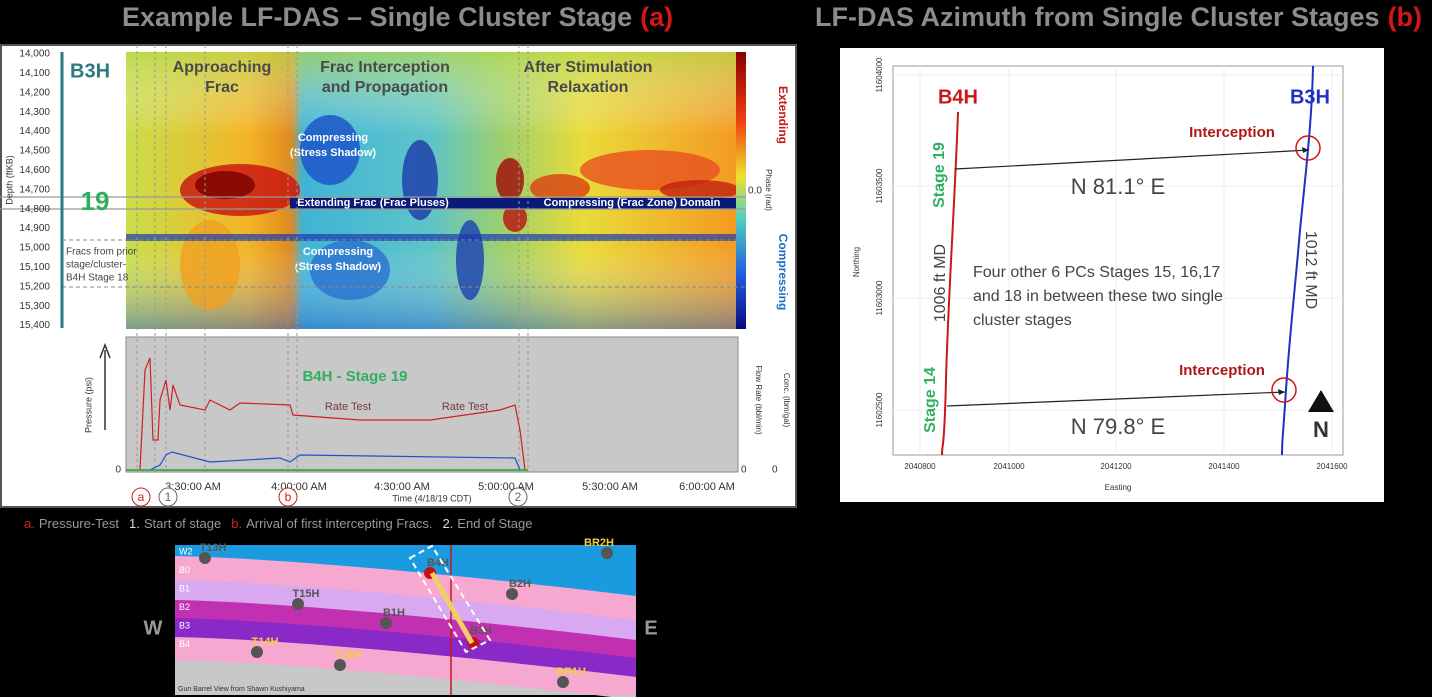 The width and height of the screenshot is (1432, 697). Describe the element at coordinates (34, 151) in the screenshot. I see `depth-tick-label: 14,500` at that location.